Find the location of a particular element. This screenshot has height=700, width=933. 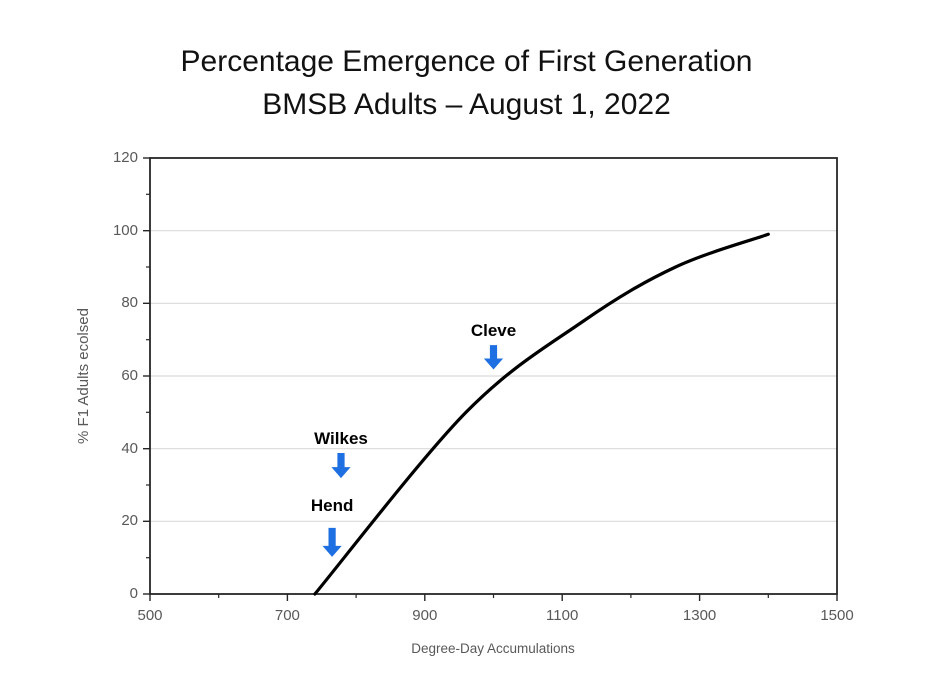

annotation-label-hend: Hend is located at coordinates (332, 505).